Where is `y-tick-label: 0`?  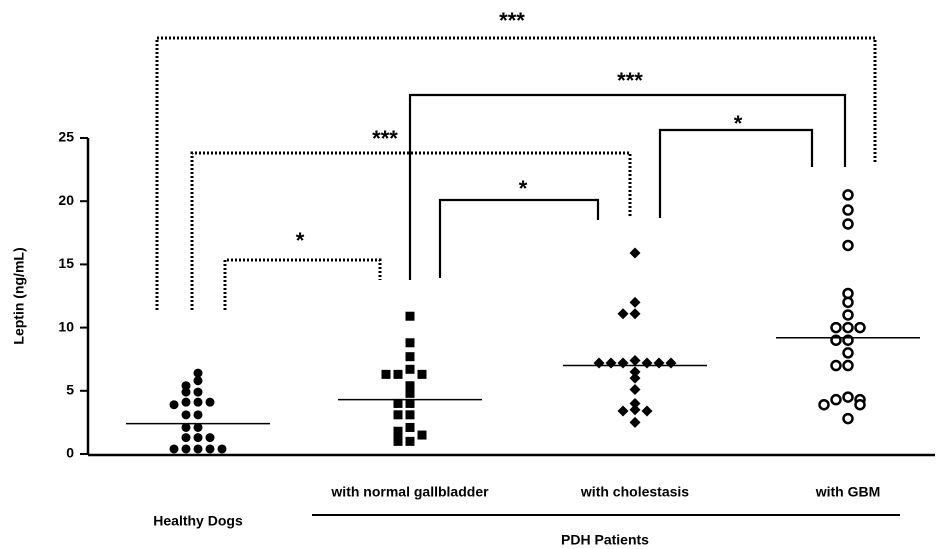 y-tick-label: 0 is located at coordinates (70, 453).